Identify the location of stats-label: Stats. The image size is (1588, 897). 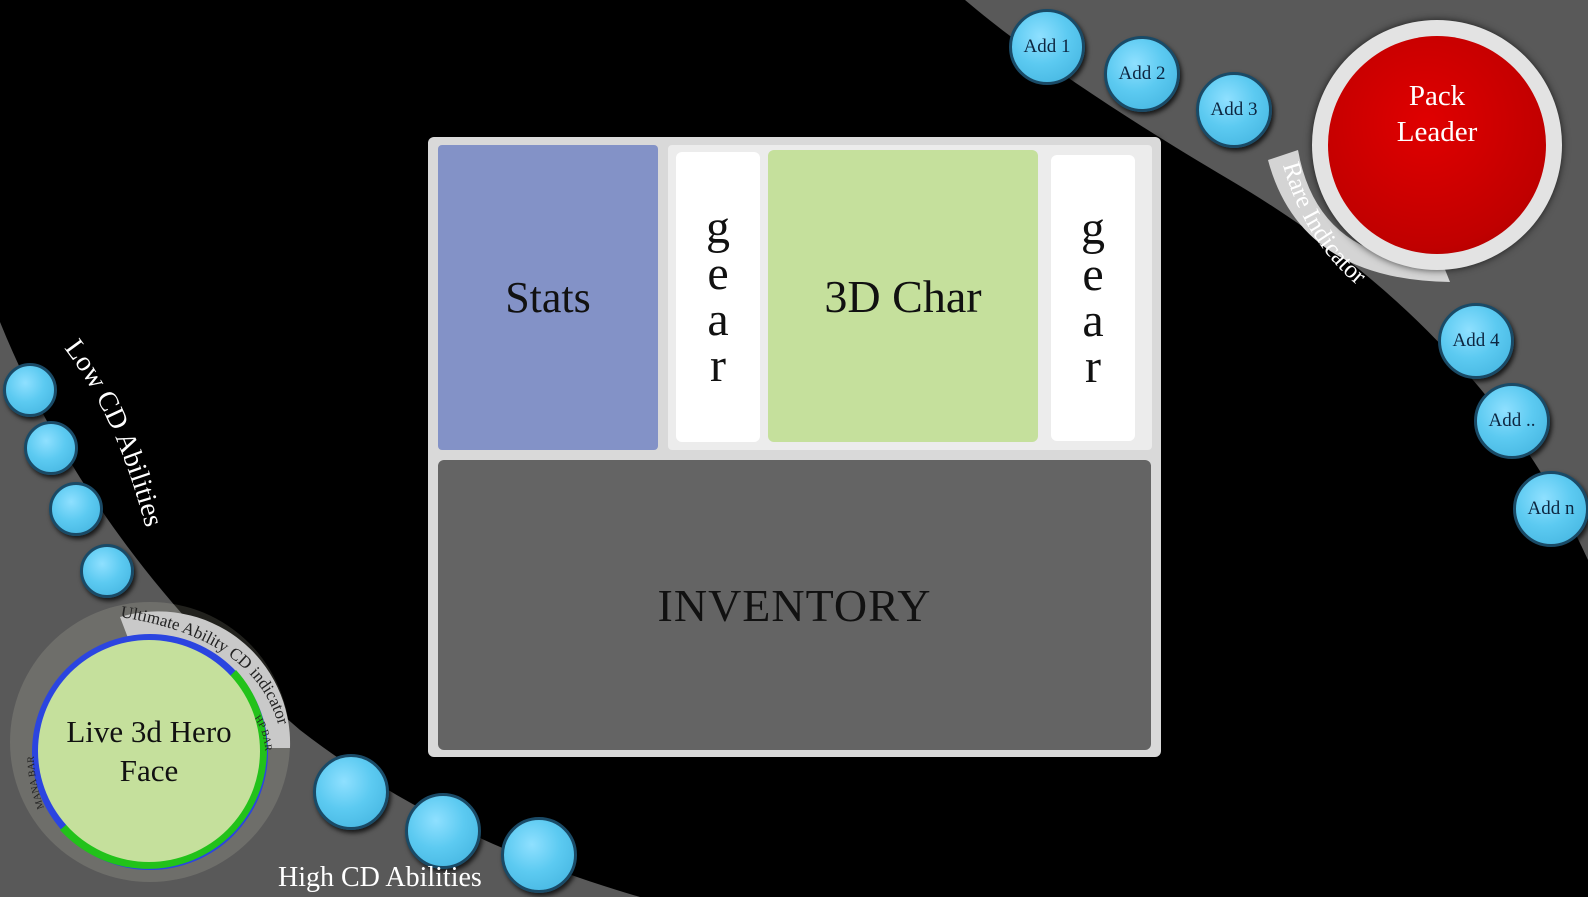
(548, 297).